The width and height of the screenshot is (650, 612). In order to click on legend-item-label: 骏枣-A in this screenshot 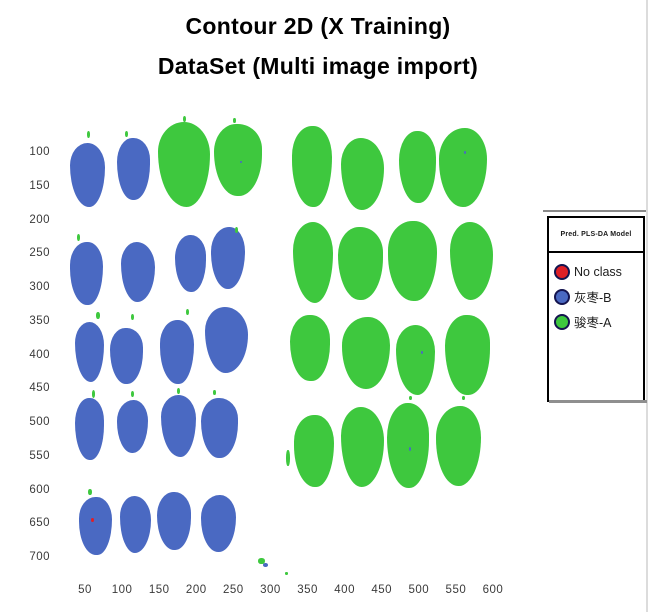, I will do `click(593, 323)`.